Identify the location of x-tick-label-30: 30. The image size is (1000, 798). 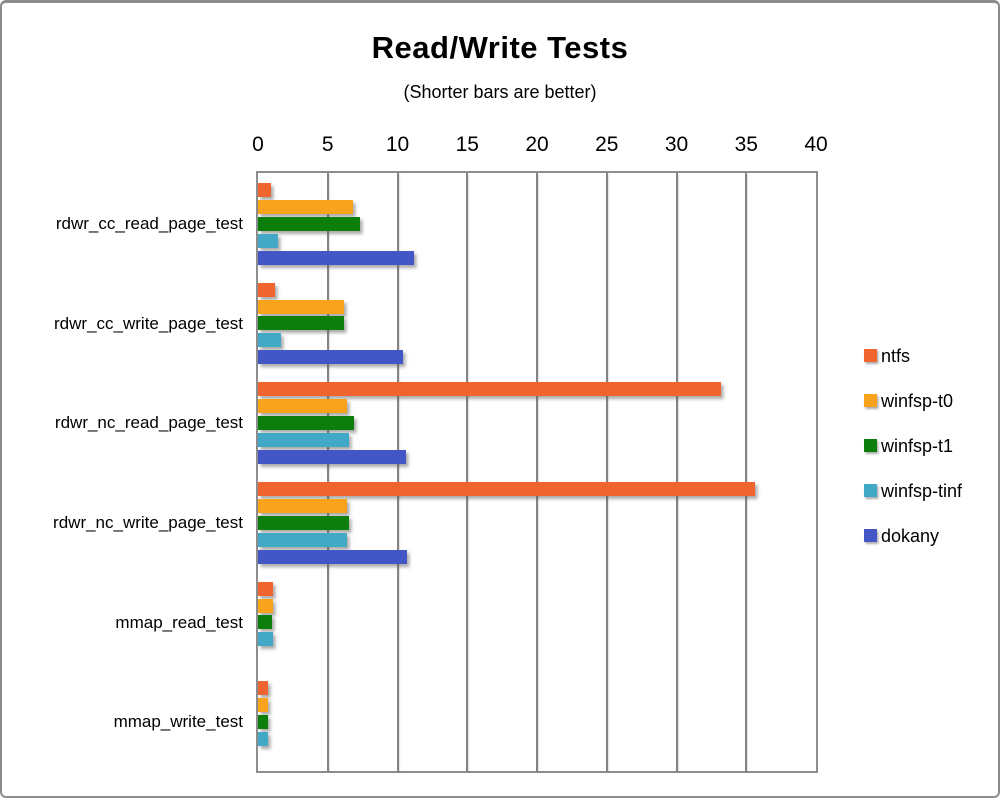
(676, 144).